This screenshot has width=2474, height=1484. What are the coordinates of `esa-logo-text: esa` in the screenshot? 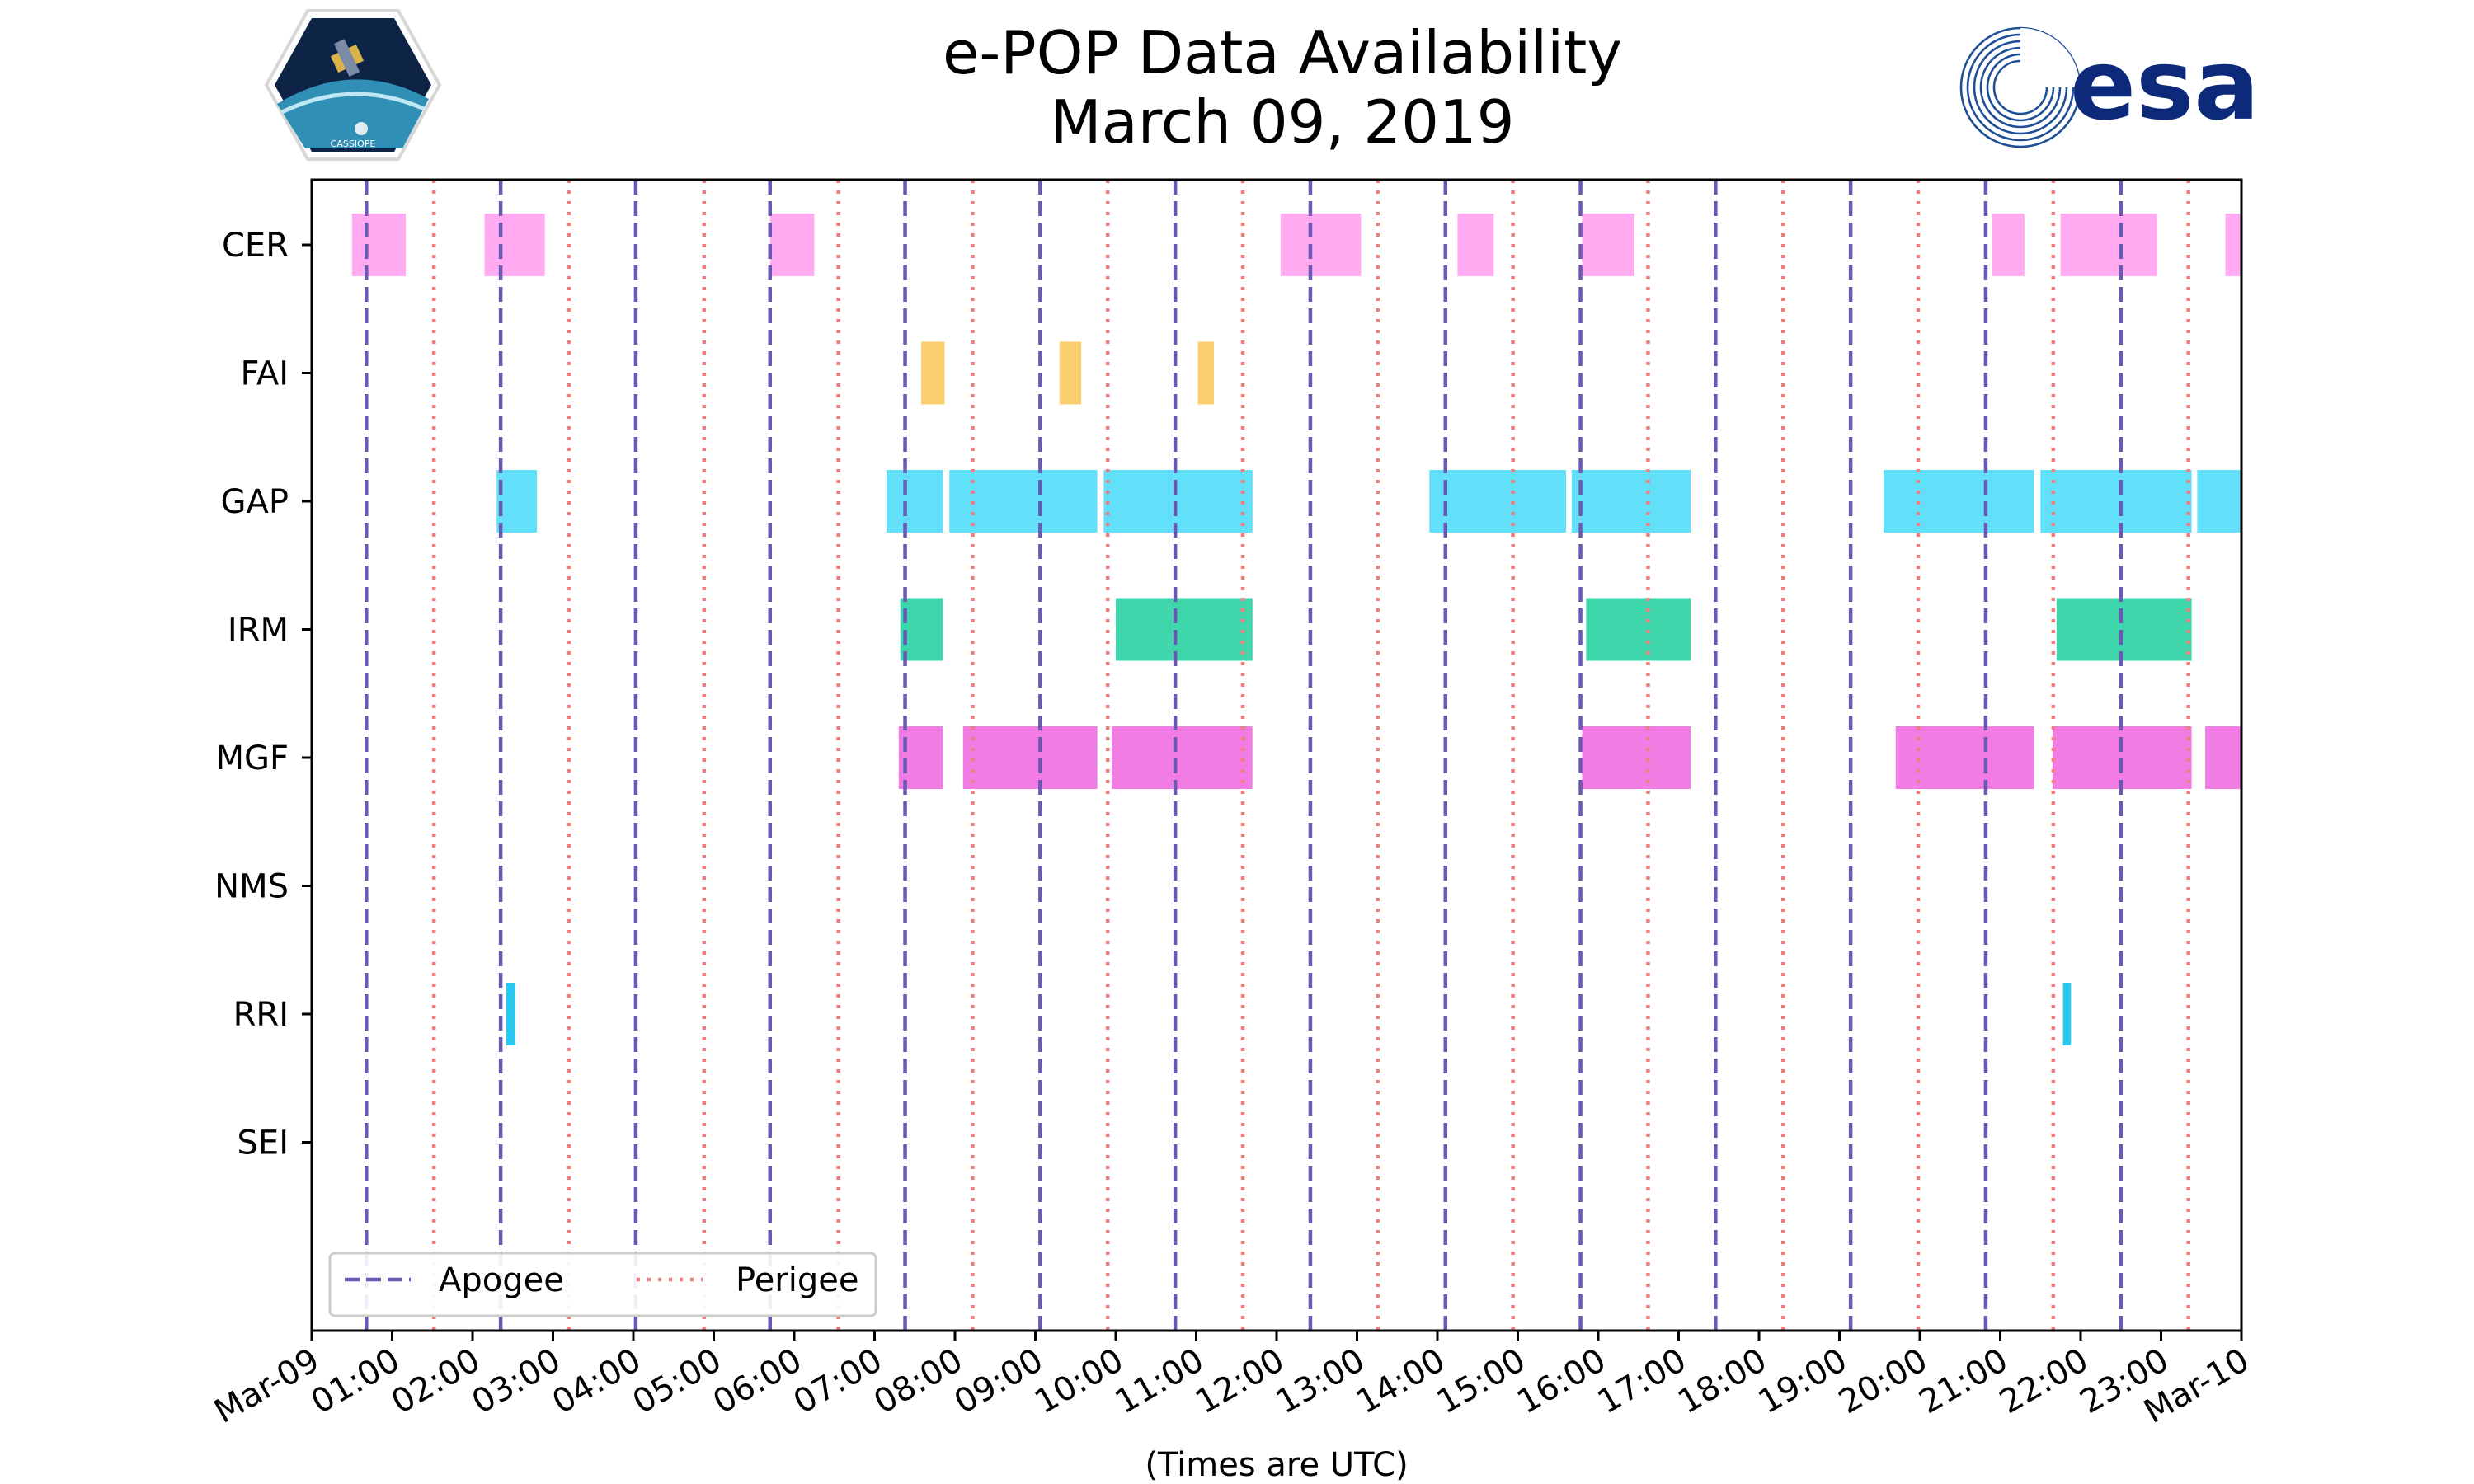 It's located at (2165, 85).